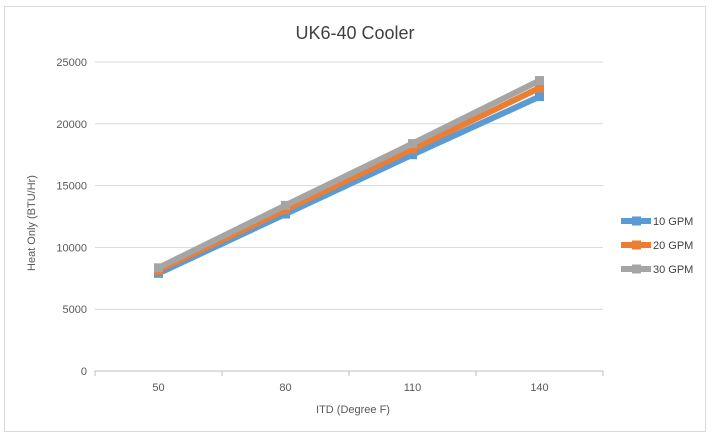  I want to click on y-tick-label: 5000, so click(75, 310).